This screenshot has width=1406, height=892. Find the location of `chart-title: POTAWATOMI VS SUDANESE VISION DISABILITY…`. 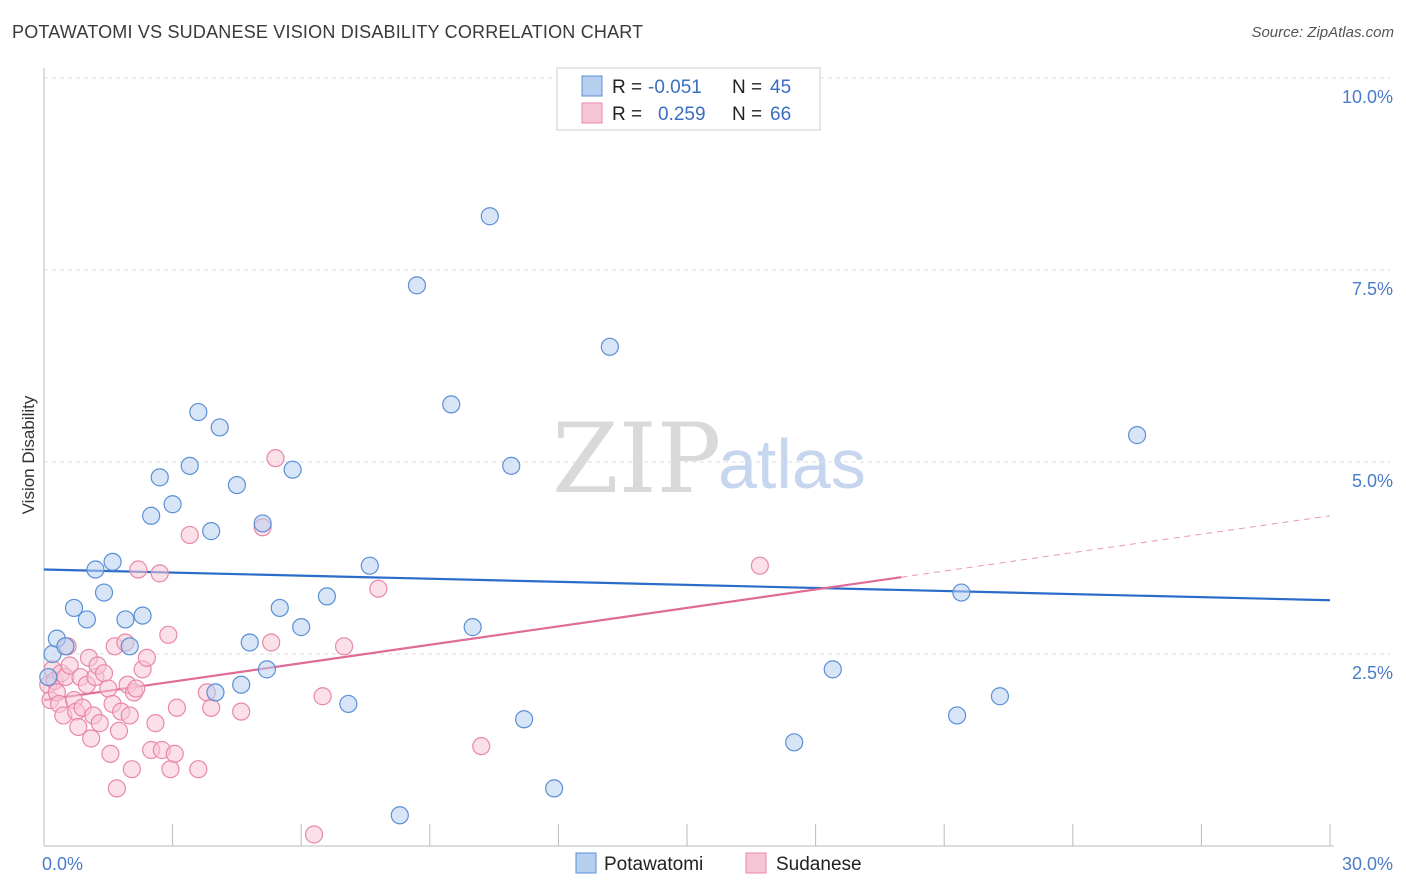

chart-title: POTAWATOMI VS SUDANESE VISION DISABILITY… is located at coordinates (328, 32).